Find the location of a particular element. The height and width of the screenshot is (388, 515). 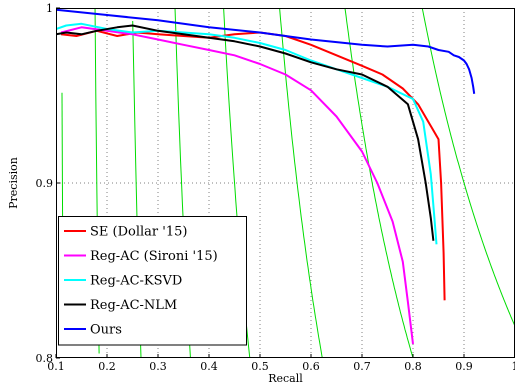

x-axis-ticks: 0.1 0.2 0.3 0.4 0.5 0.6 0.7 0.8 0.9 1 is located at coordinates (281, 363).